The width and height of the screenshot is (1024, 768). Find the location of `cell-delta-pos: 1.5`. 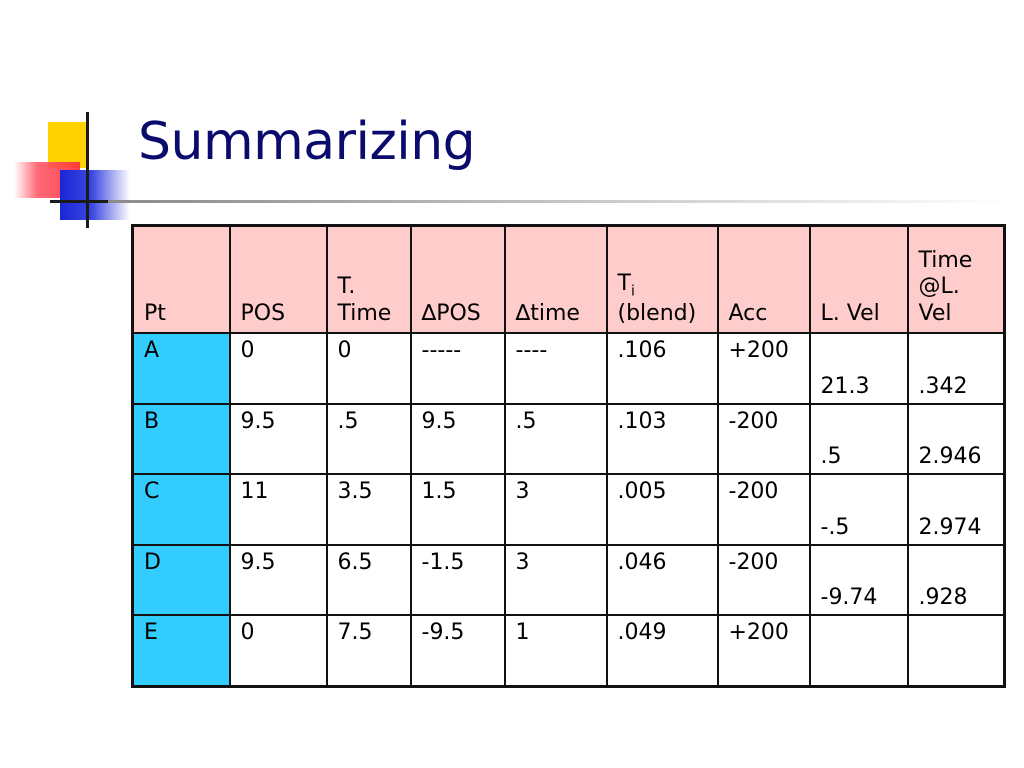

cell-delta-pos: 1.5 is located at coordinates (457, 509).